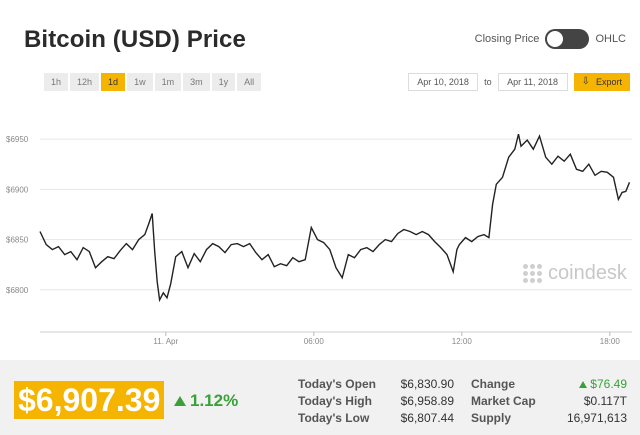 The width and height of the screenshot is (640, 435). I want to click on change-percent-value: 1.12%, so click(214, 400).